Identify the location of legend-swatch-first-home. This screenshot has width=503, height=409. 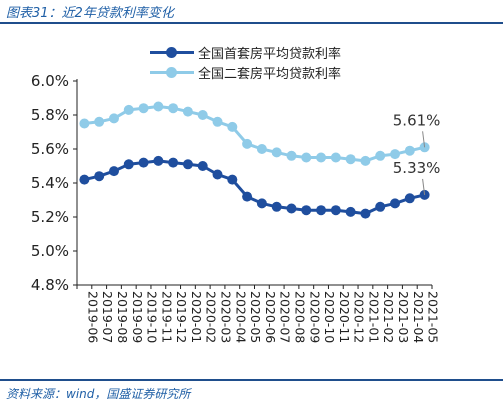
(172, 52).